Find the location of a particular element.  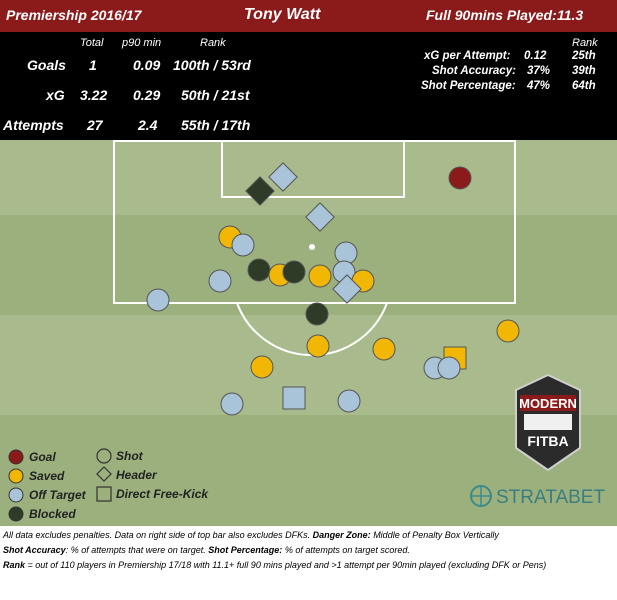

shot-accuracy-value: 37% is located at coordinates (539, 71).